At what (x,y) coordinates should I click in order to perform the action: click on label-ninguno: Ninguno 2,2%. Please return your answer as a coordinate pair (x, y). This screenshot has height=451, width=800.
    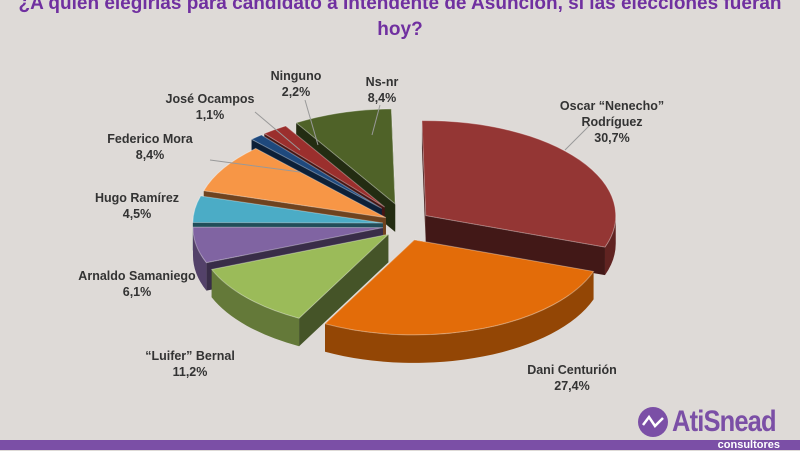
    Looking at the image, I should click on (296, 84).